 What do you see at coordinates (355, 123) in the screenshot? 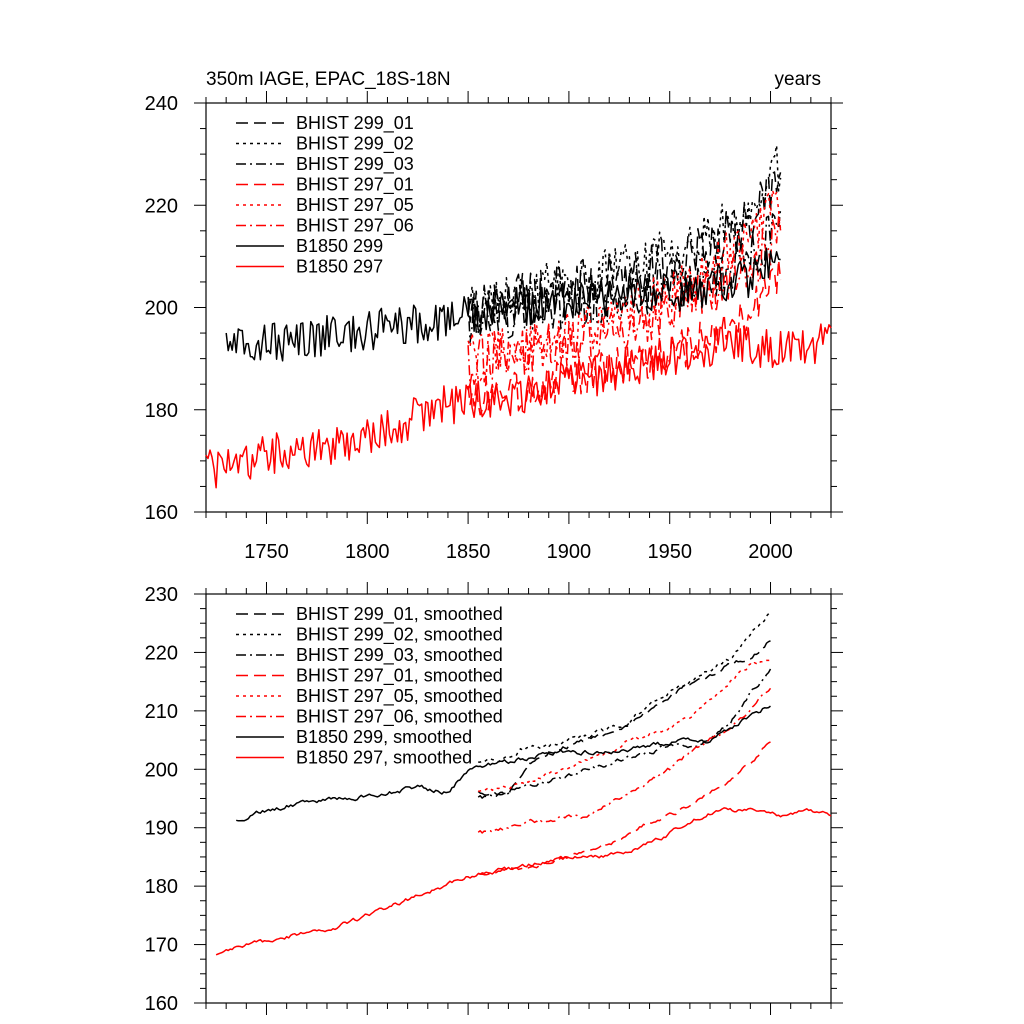
I see `legend-label: BHIST 299_01` at bounding box center [355, 123].